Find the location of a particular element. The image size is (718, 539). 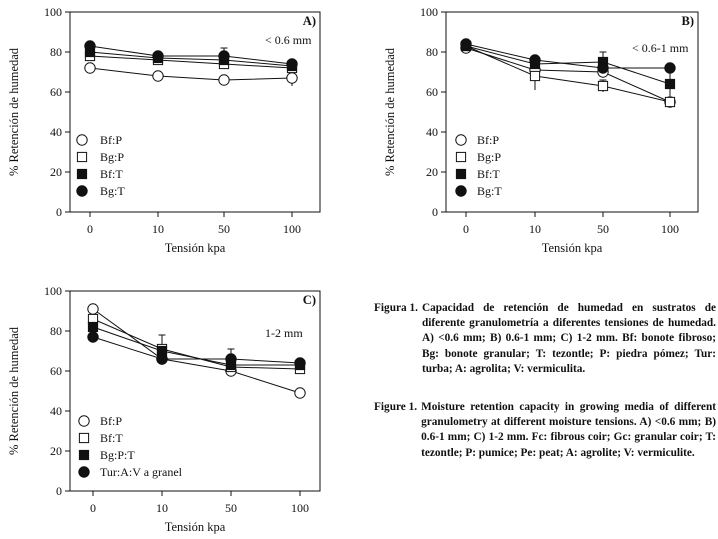

chart-c-size-note: 1-2 mm is located at coordinates (284, 333).